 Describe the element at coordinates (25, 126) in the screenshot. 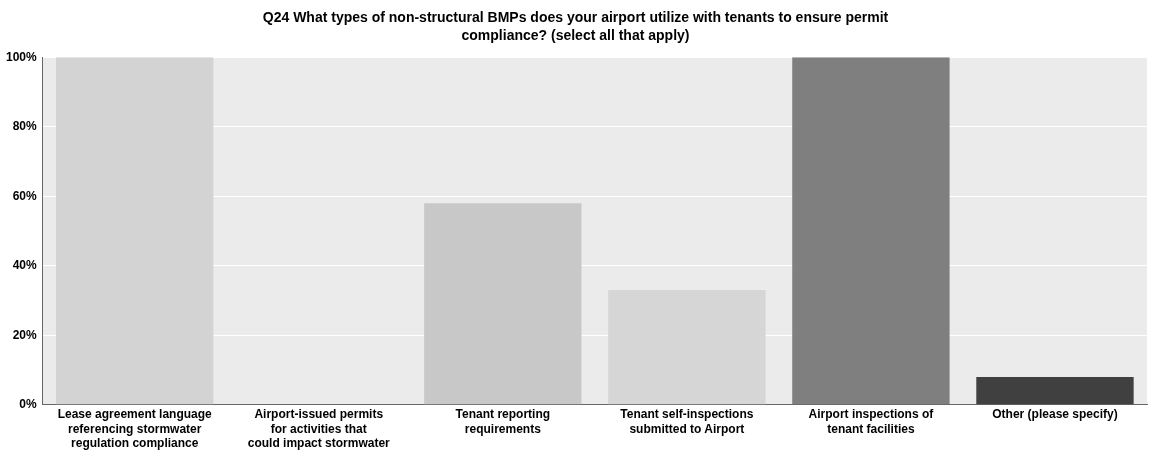

I see `y-tick-label: 80%` at that location.